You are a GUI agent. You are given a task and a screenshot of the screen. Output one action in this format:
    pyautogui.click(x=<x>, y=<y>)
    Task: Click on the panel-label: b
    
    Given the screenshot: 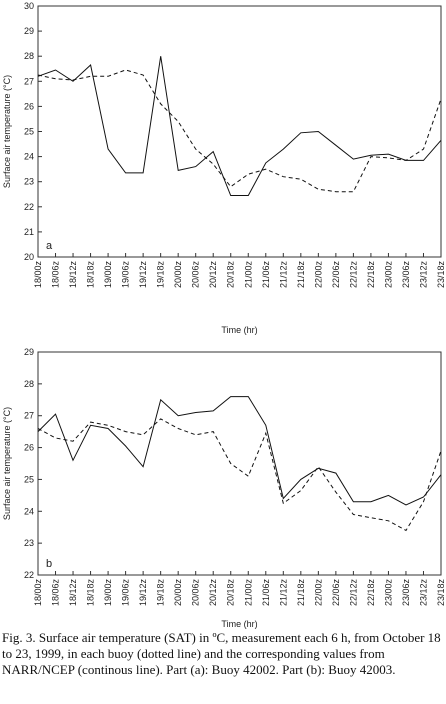 What is the action you would take?
    pyautogui.click(x=49, y=564)
    